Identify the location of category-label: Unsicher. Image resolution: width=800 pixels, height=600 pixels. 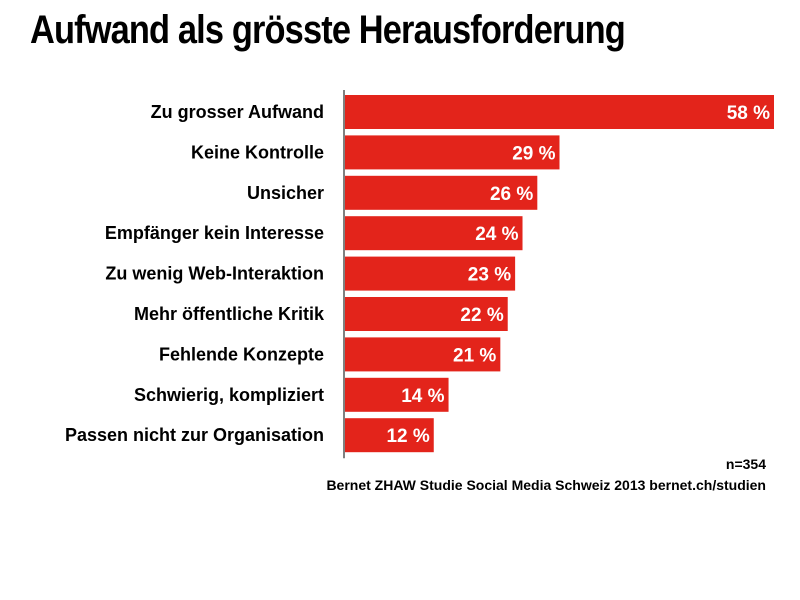
(285, 193).